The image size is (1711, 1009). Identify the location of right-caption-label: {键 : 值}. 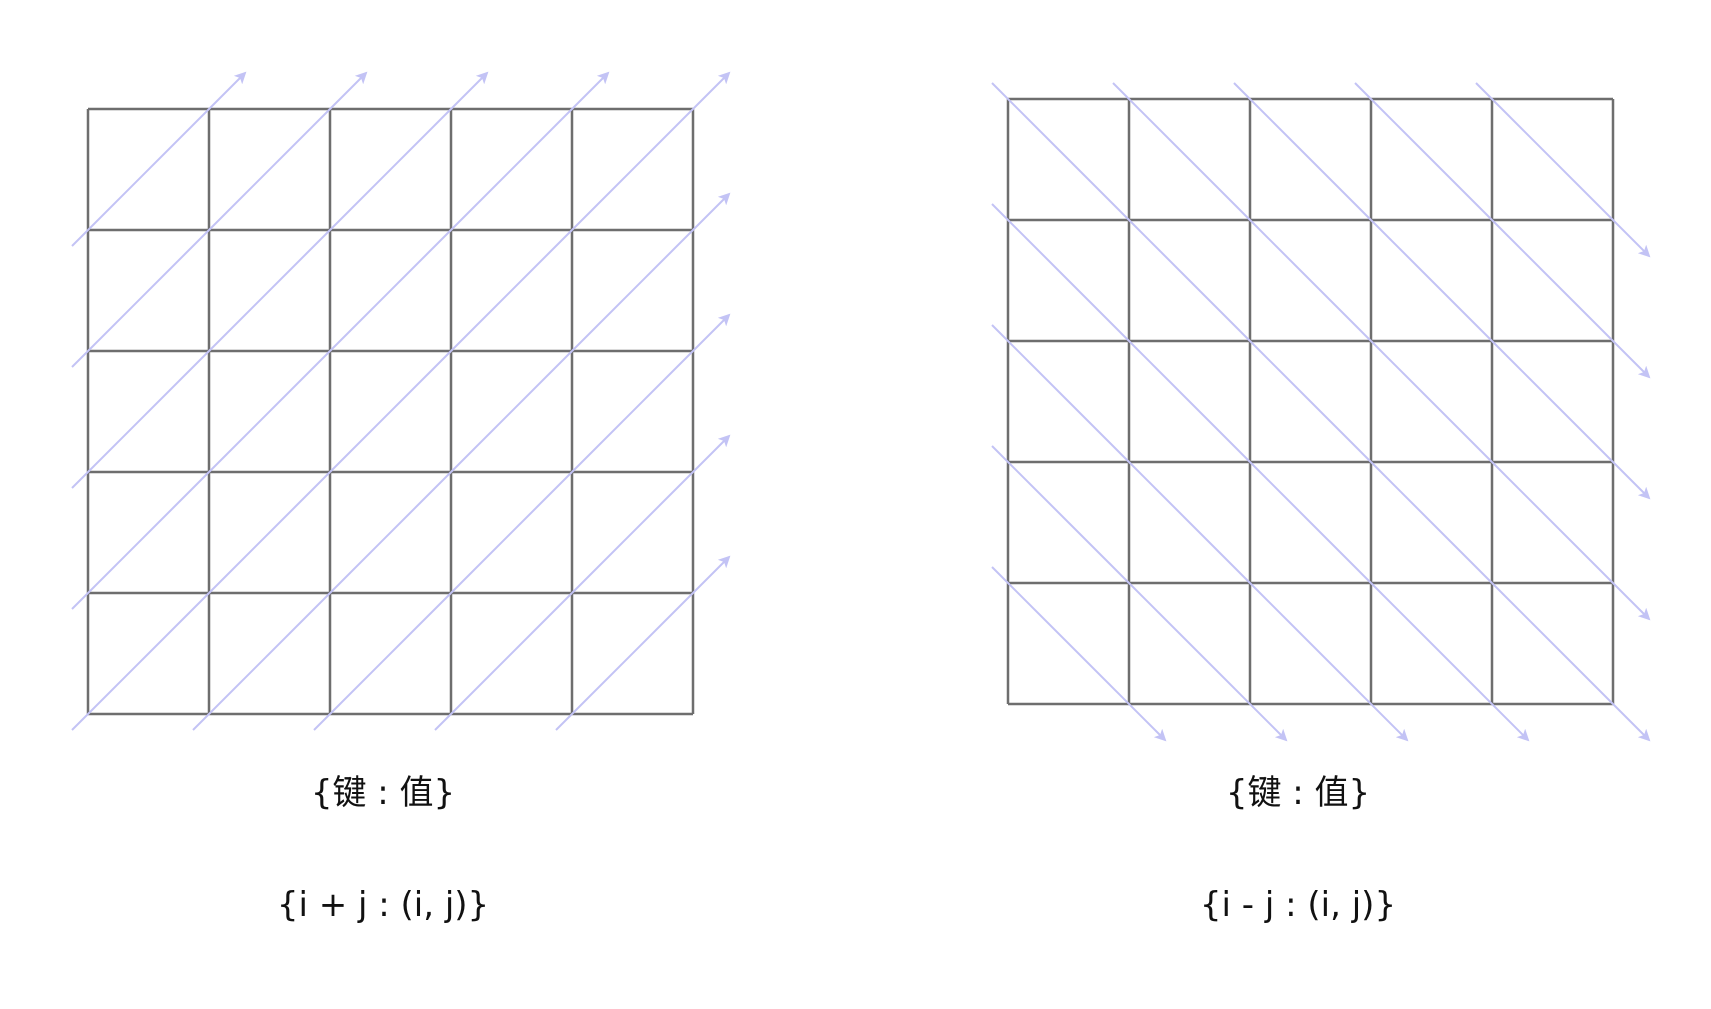
(1298, 793).